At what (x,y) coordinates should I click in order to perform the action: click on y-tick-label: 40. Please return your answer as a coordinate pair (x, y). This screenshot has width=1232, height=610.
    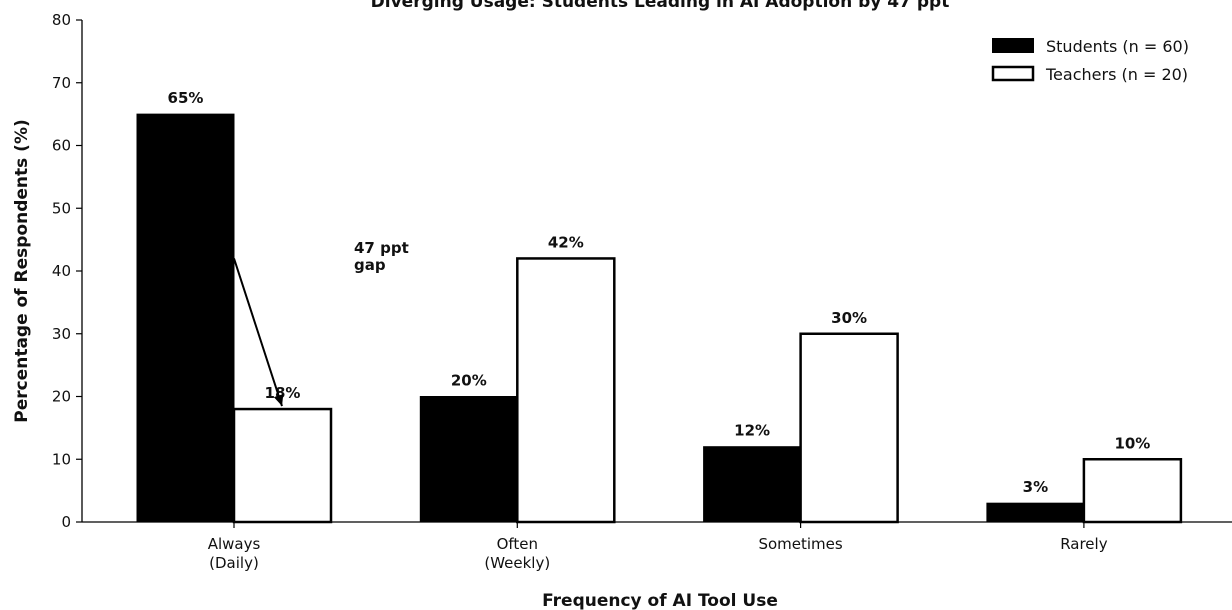
    Looking at the image, I should click on (61, 271).